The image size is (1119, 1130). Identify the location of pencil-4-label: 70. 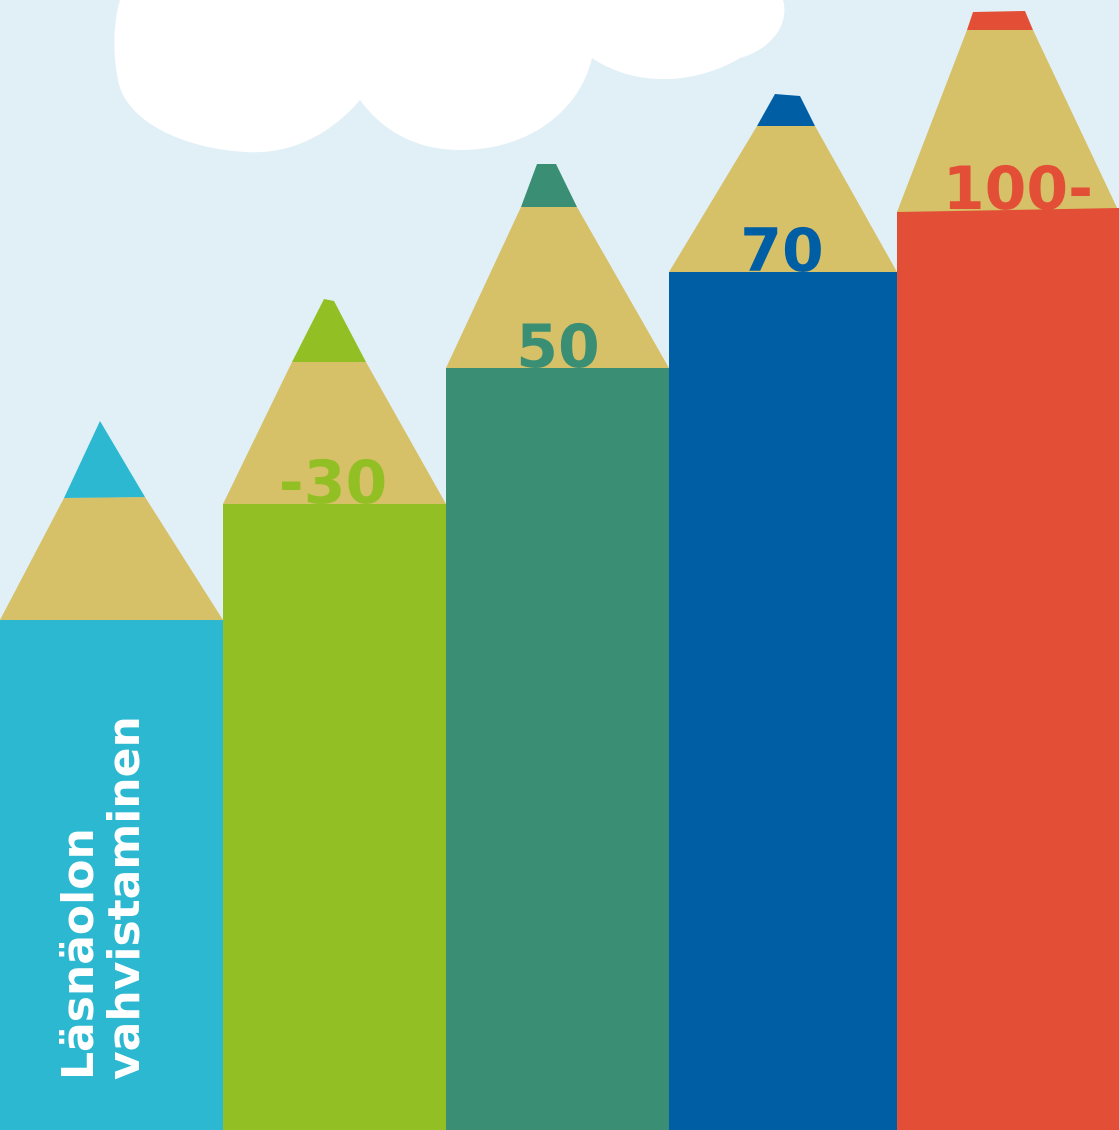
(782, 251).